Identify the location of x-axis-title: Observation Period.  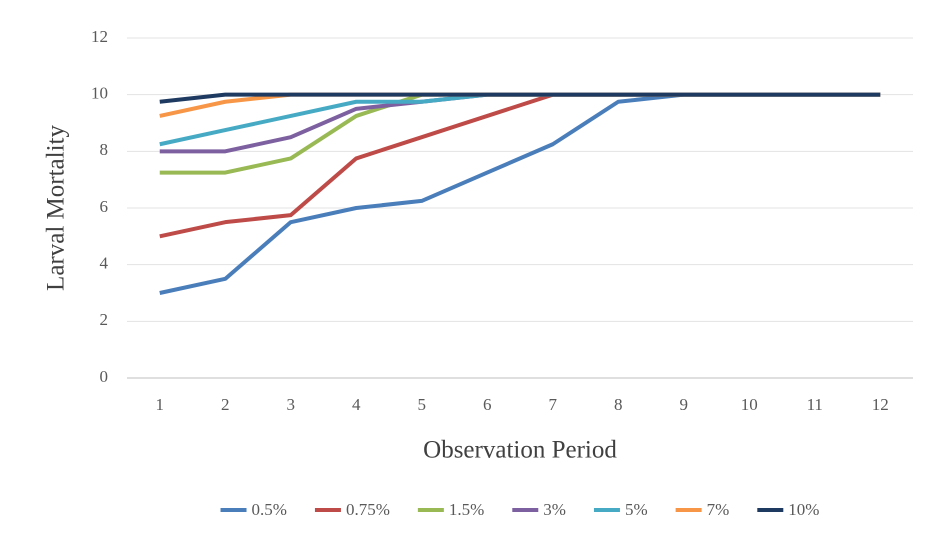
(520, 450).